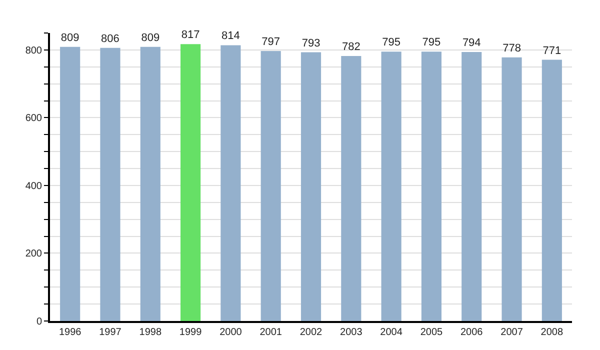 The height and width of the screenshot is (350, 600). Describe the element at coordinates (351, 47) in the screenshot. I see `data-label: 782` at that location.